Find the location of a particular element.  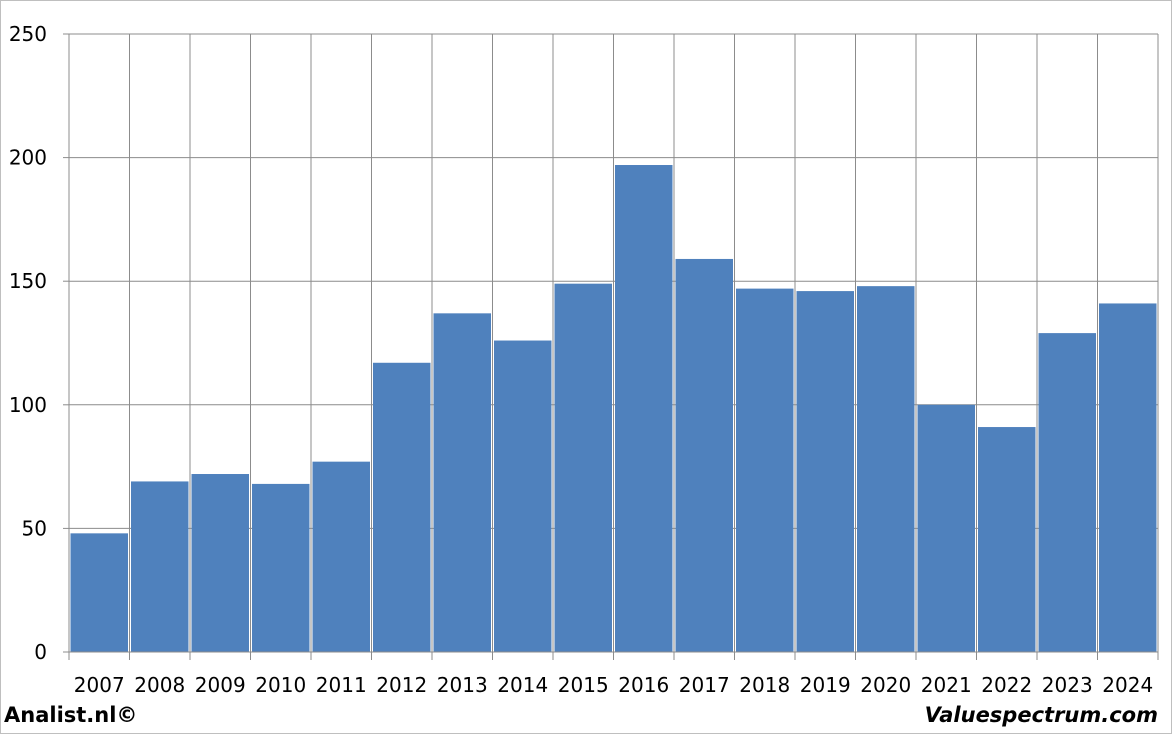

bar-2019 is located at coordinates (825, 471).